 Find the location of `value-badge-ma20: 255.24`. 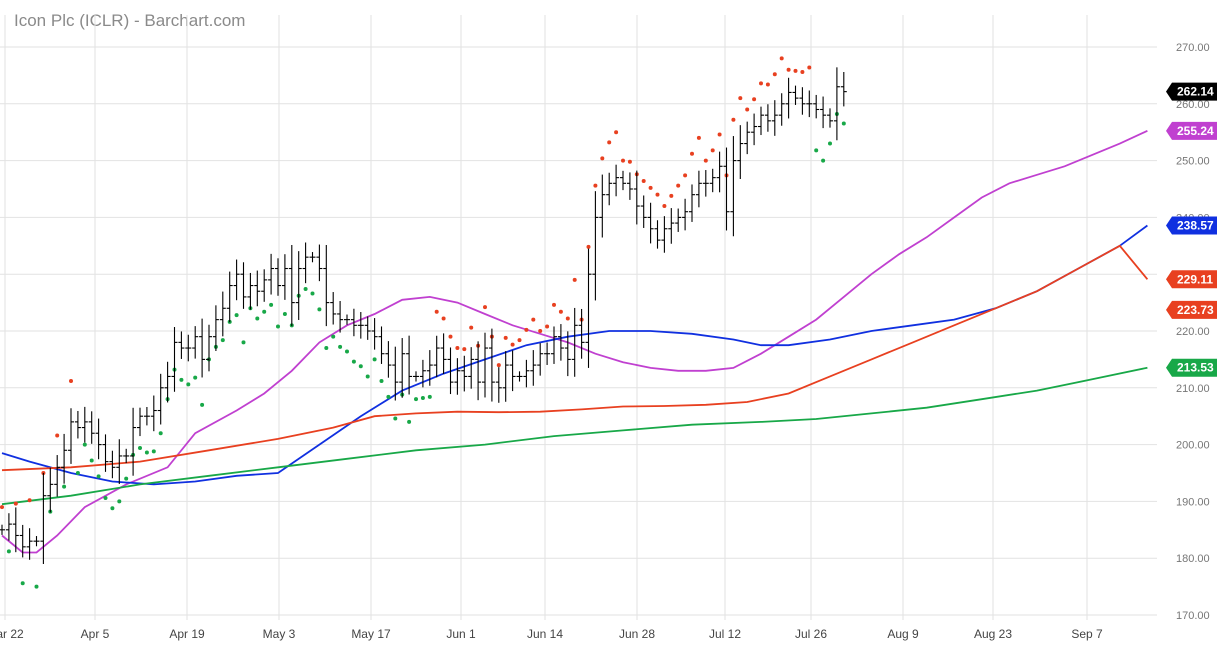

value-badge-ma20: 255.24 is located at coordinates (1191, 130).